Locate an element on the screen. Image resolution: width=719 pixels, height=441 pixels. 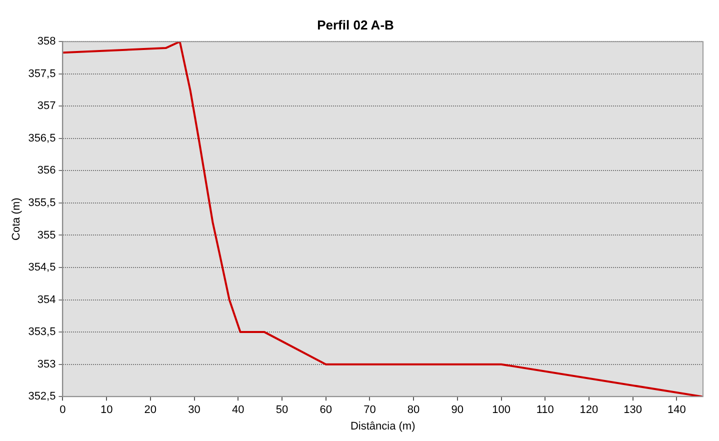
y-tick-label: 356 is located at coordinates (46, 170).